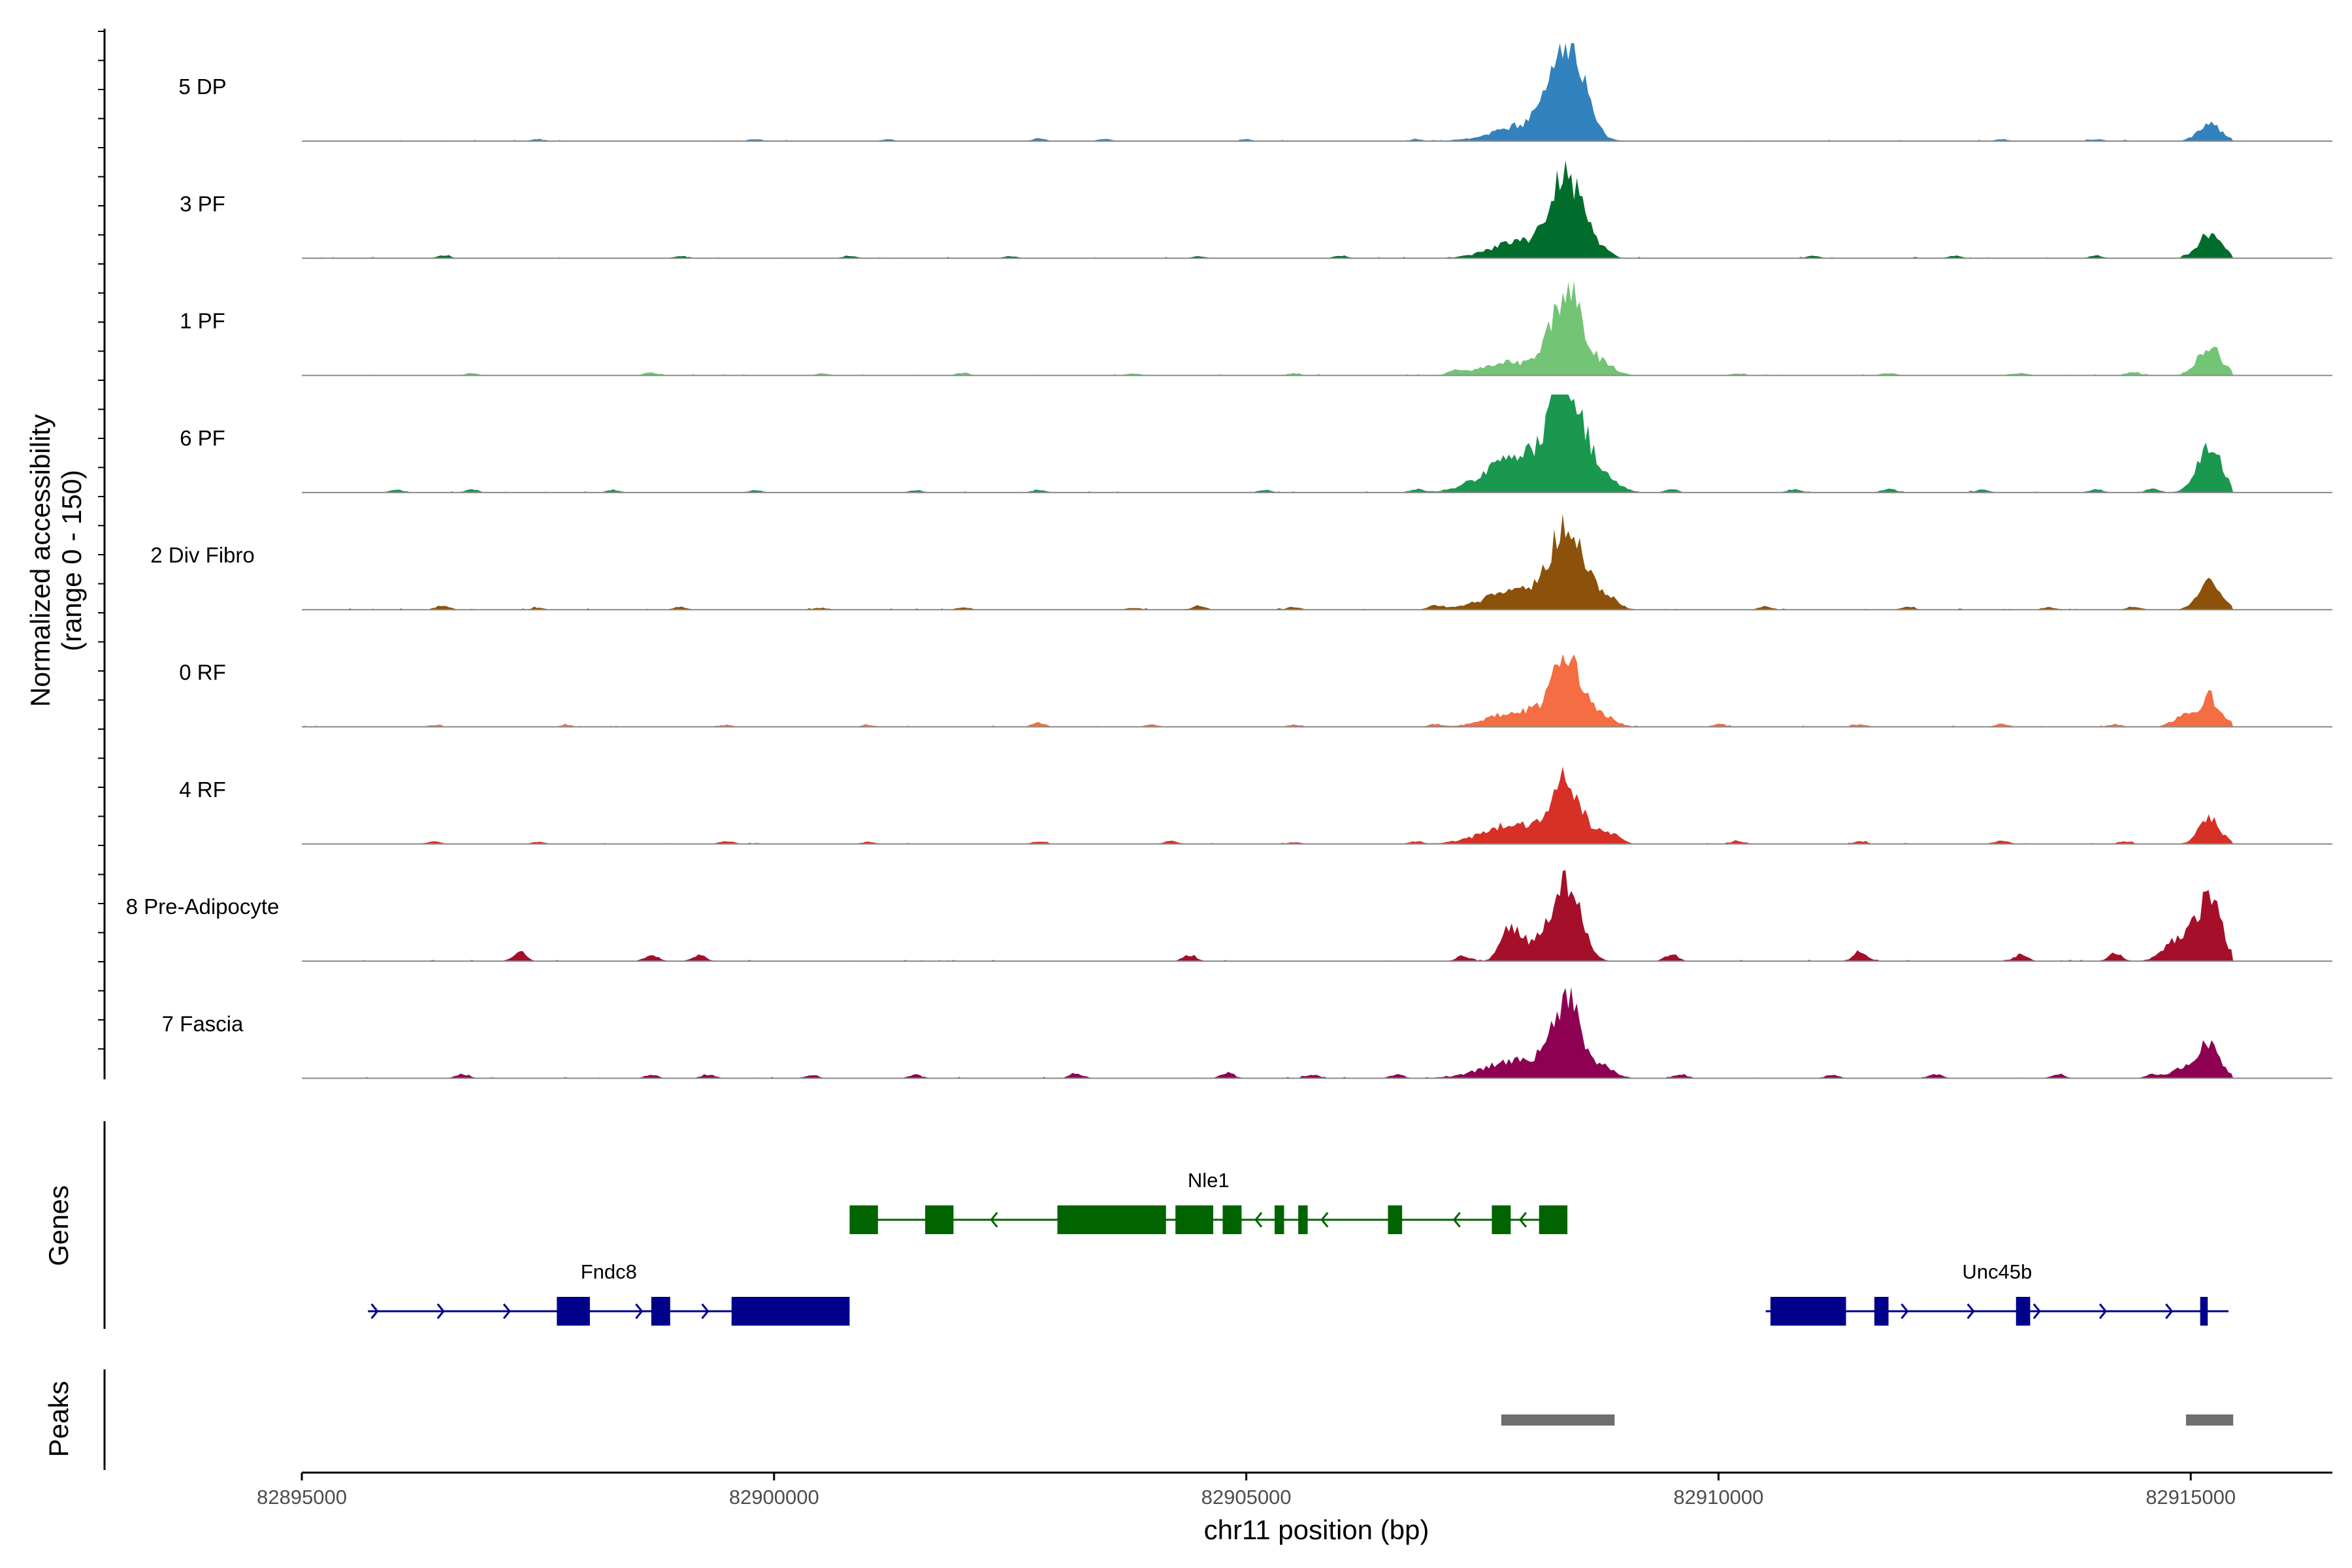 This screenshot has height=1568, width=2352. What do you see at coordinates (609, 1271) in the screenshot?
I see `gene-label: Fndc8` at bounding box center [609, 1271].